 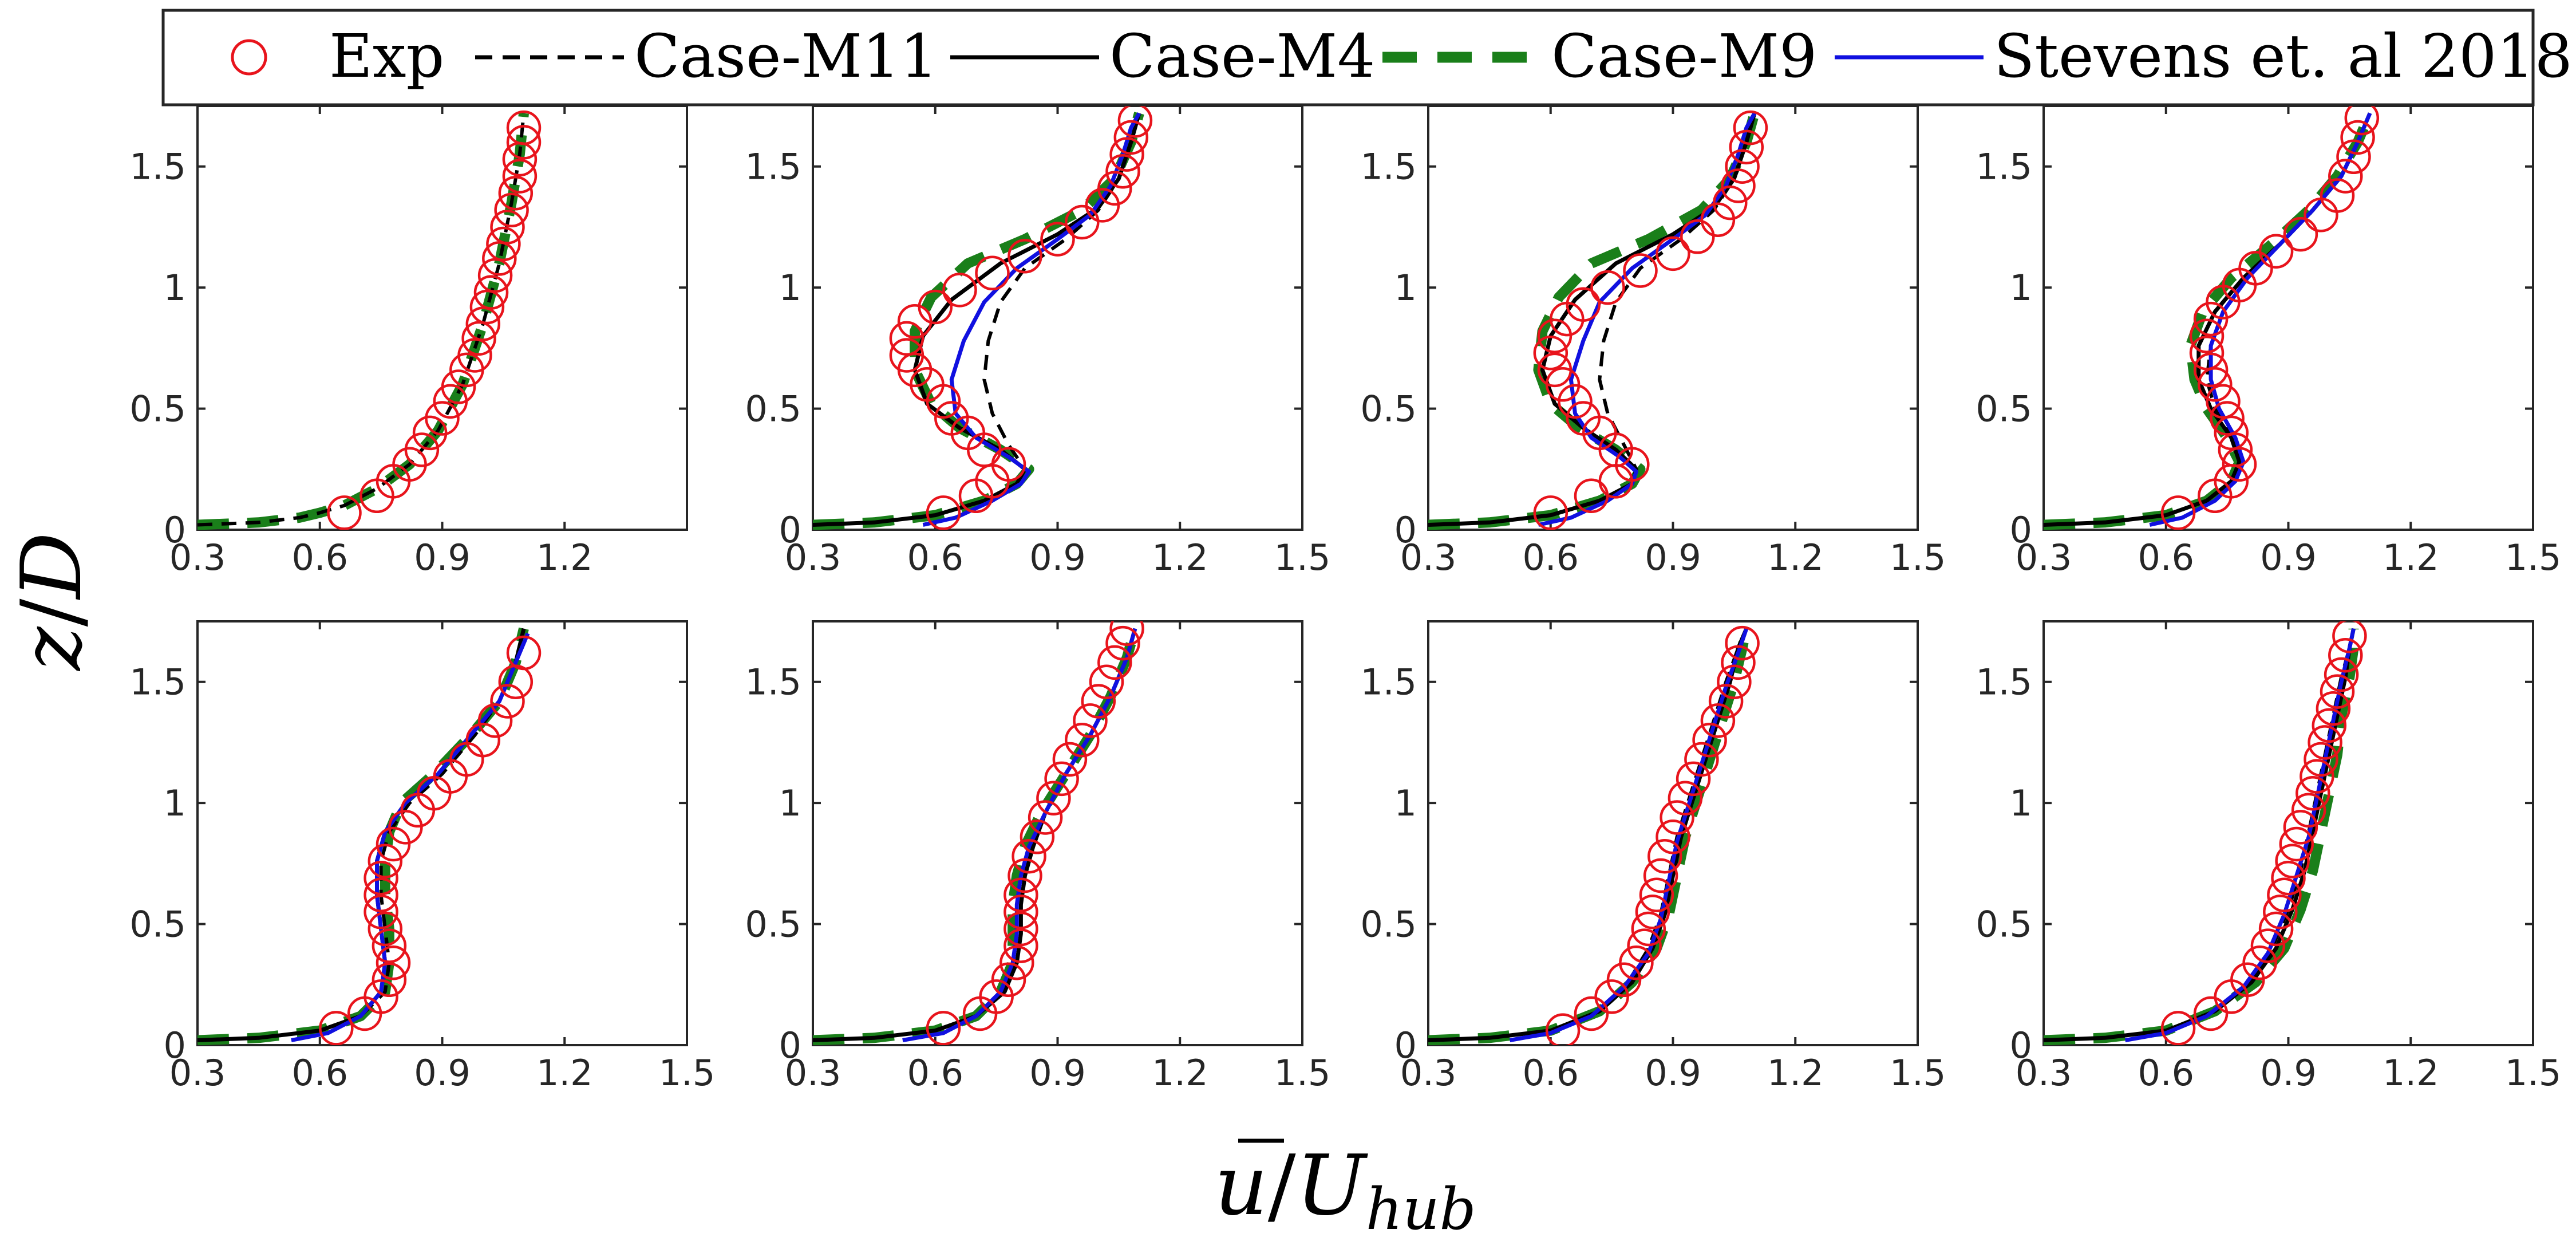 What do you see at coordinates (51, 602) in the screenshot?
I see `y-axis-label: z/D` at bounding box center [51, 602].